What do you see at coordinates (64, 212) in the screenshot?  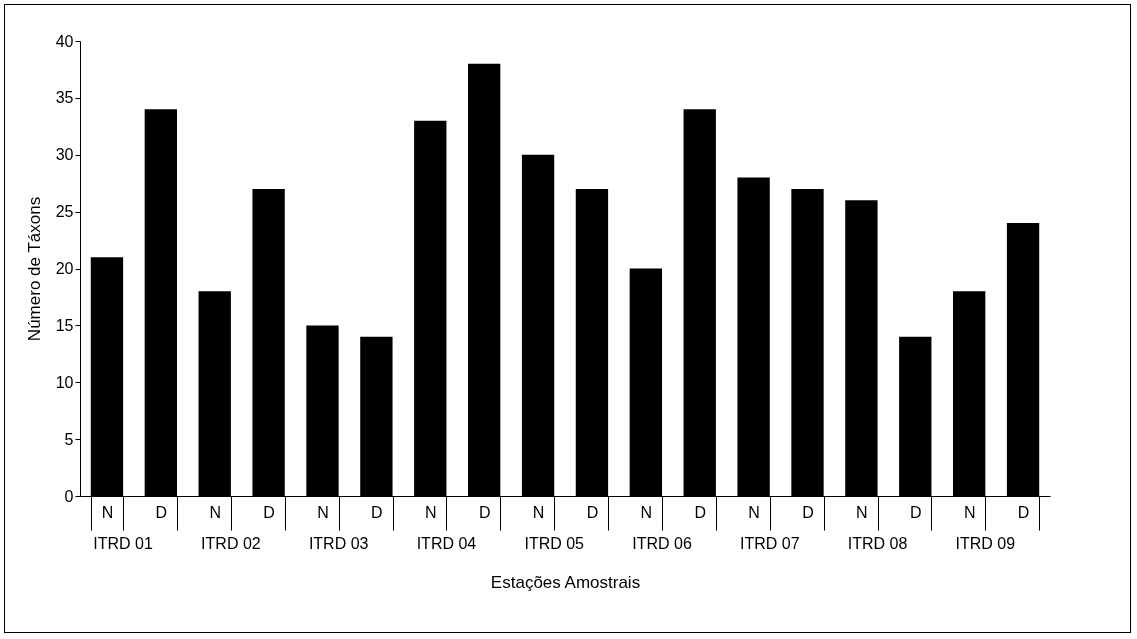 I see `y-tick-label: 25` at bounding box center [64, 212].